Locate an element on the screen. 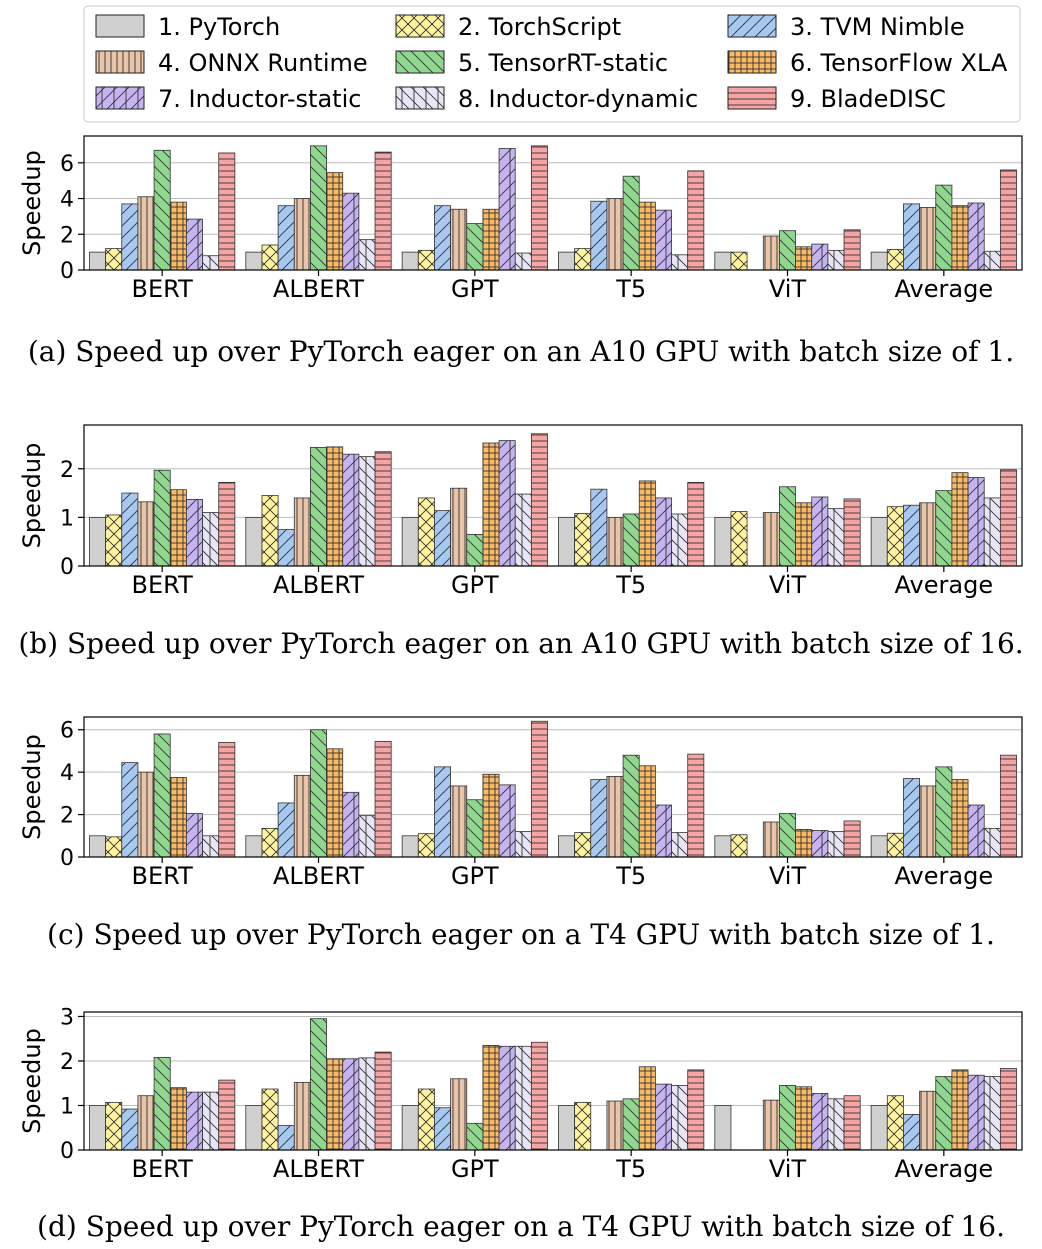 The height and width of the screenshot is (1249, 1042). bar-group-vit is located at coordinates (787, 1118).